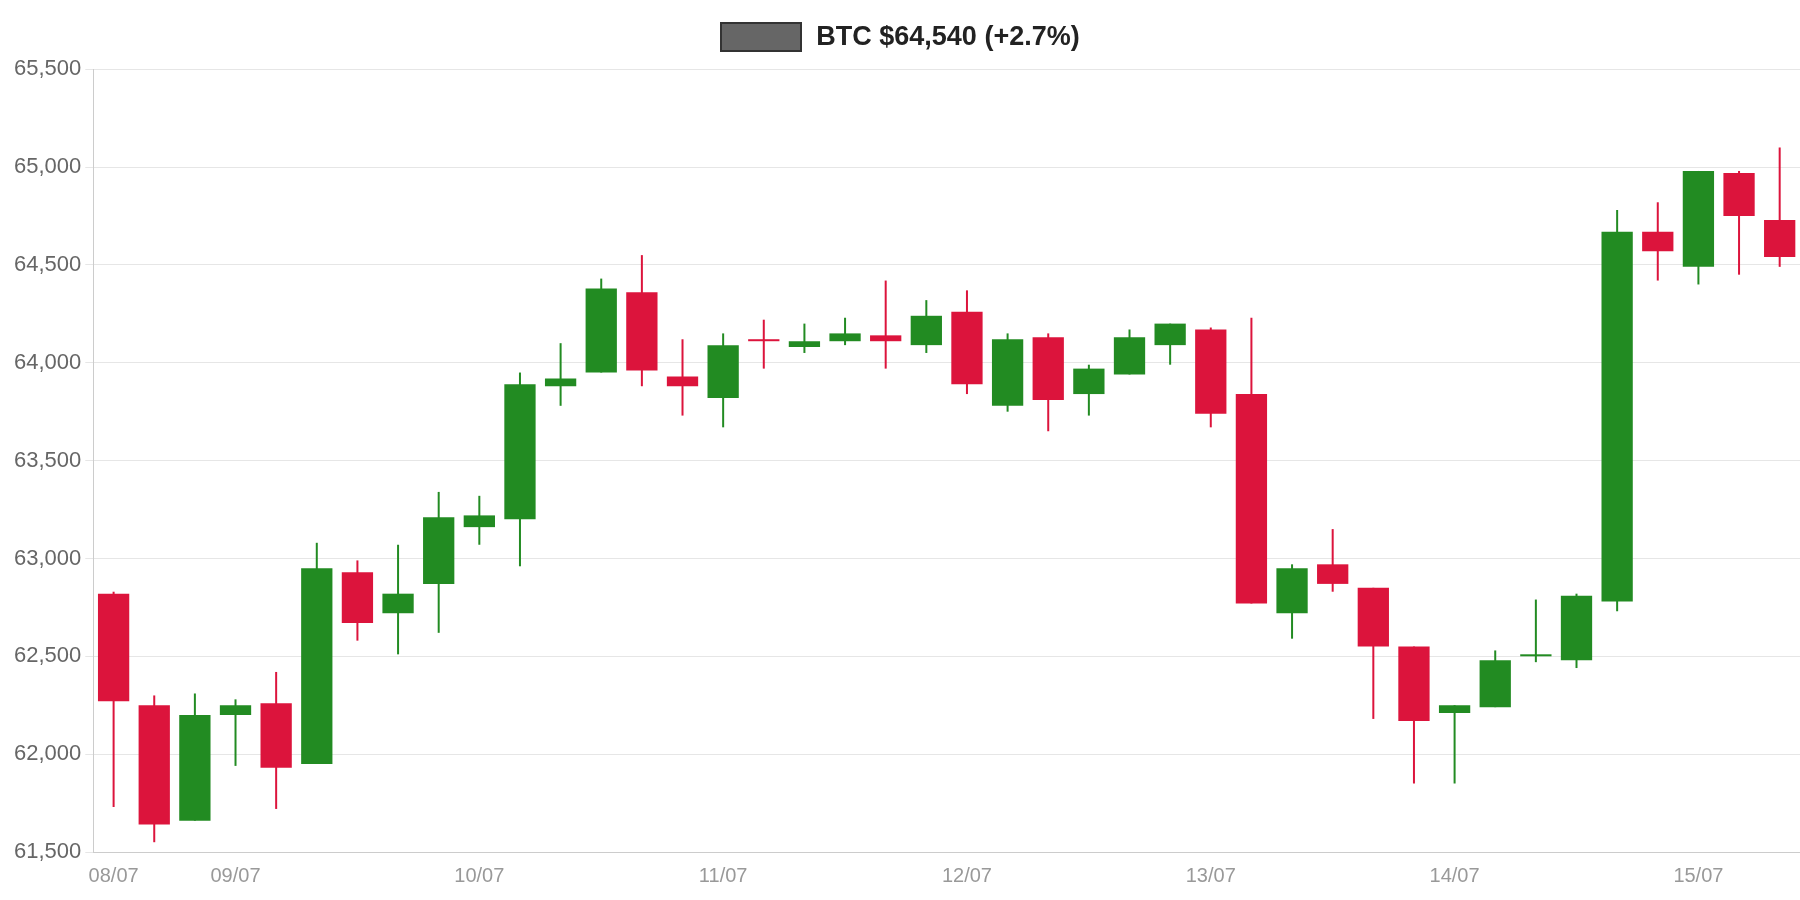 The height and width of the screenshot is (900, 1800). Describe the element at coordinates (47, 166) in the screenshot. I see `y-tick-label: 65,000` at that location.